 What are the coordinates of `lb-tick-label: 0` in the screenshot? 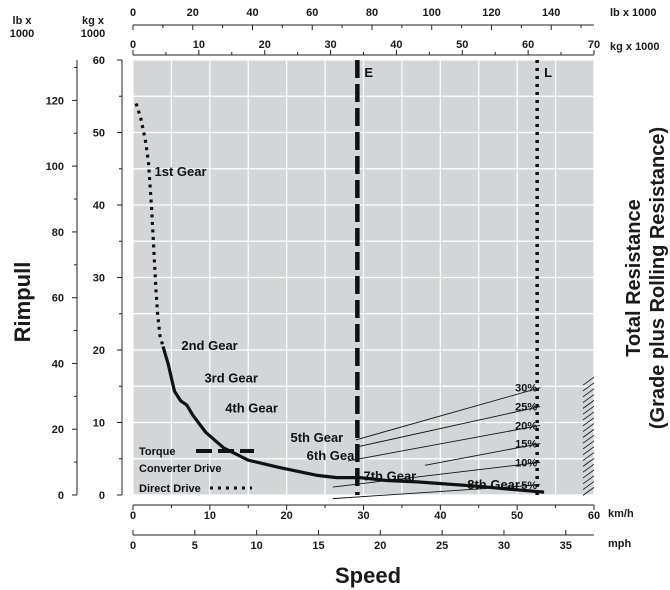 It's located at (61, 496).